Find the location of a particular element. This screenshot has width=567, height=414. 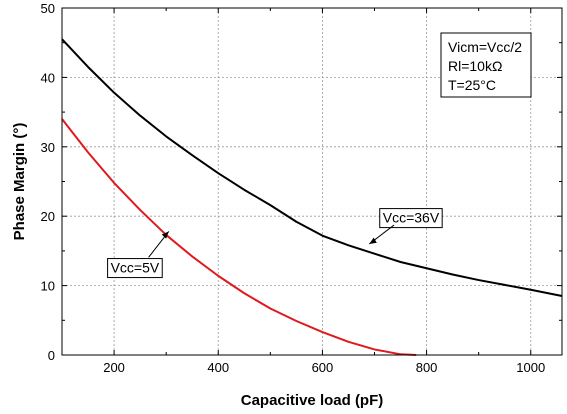

annotation-box-vcc-36v is located at coordinates (411, 218).